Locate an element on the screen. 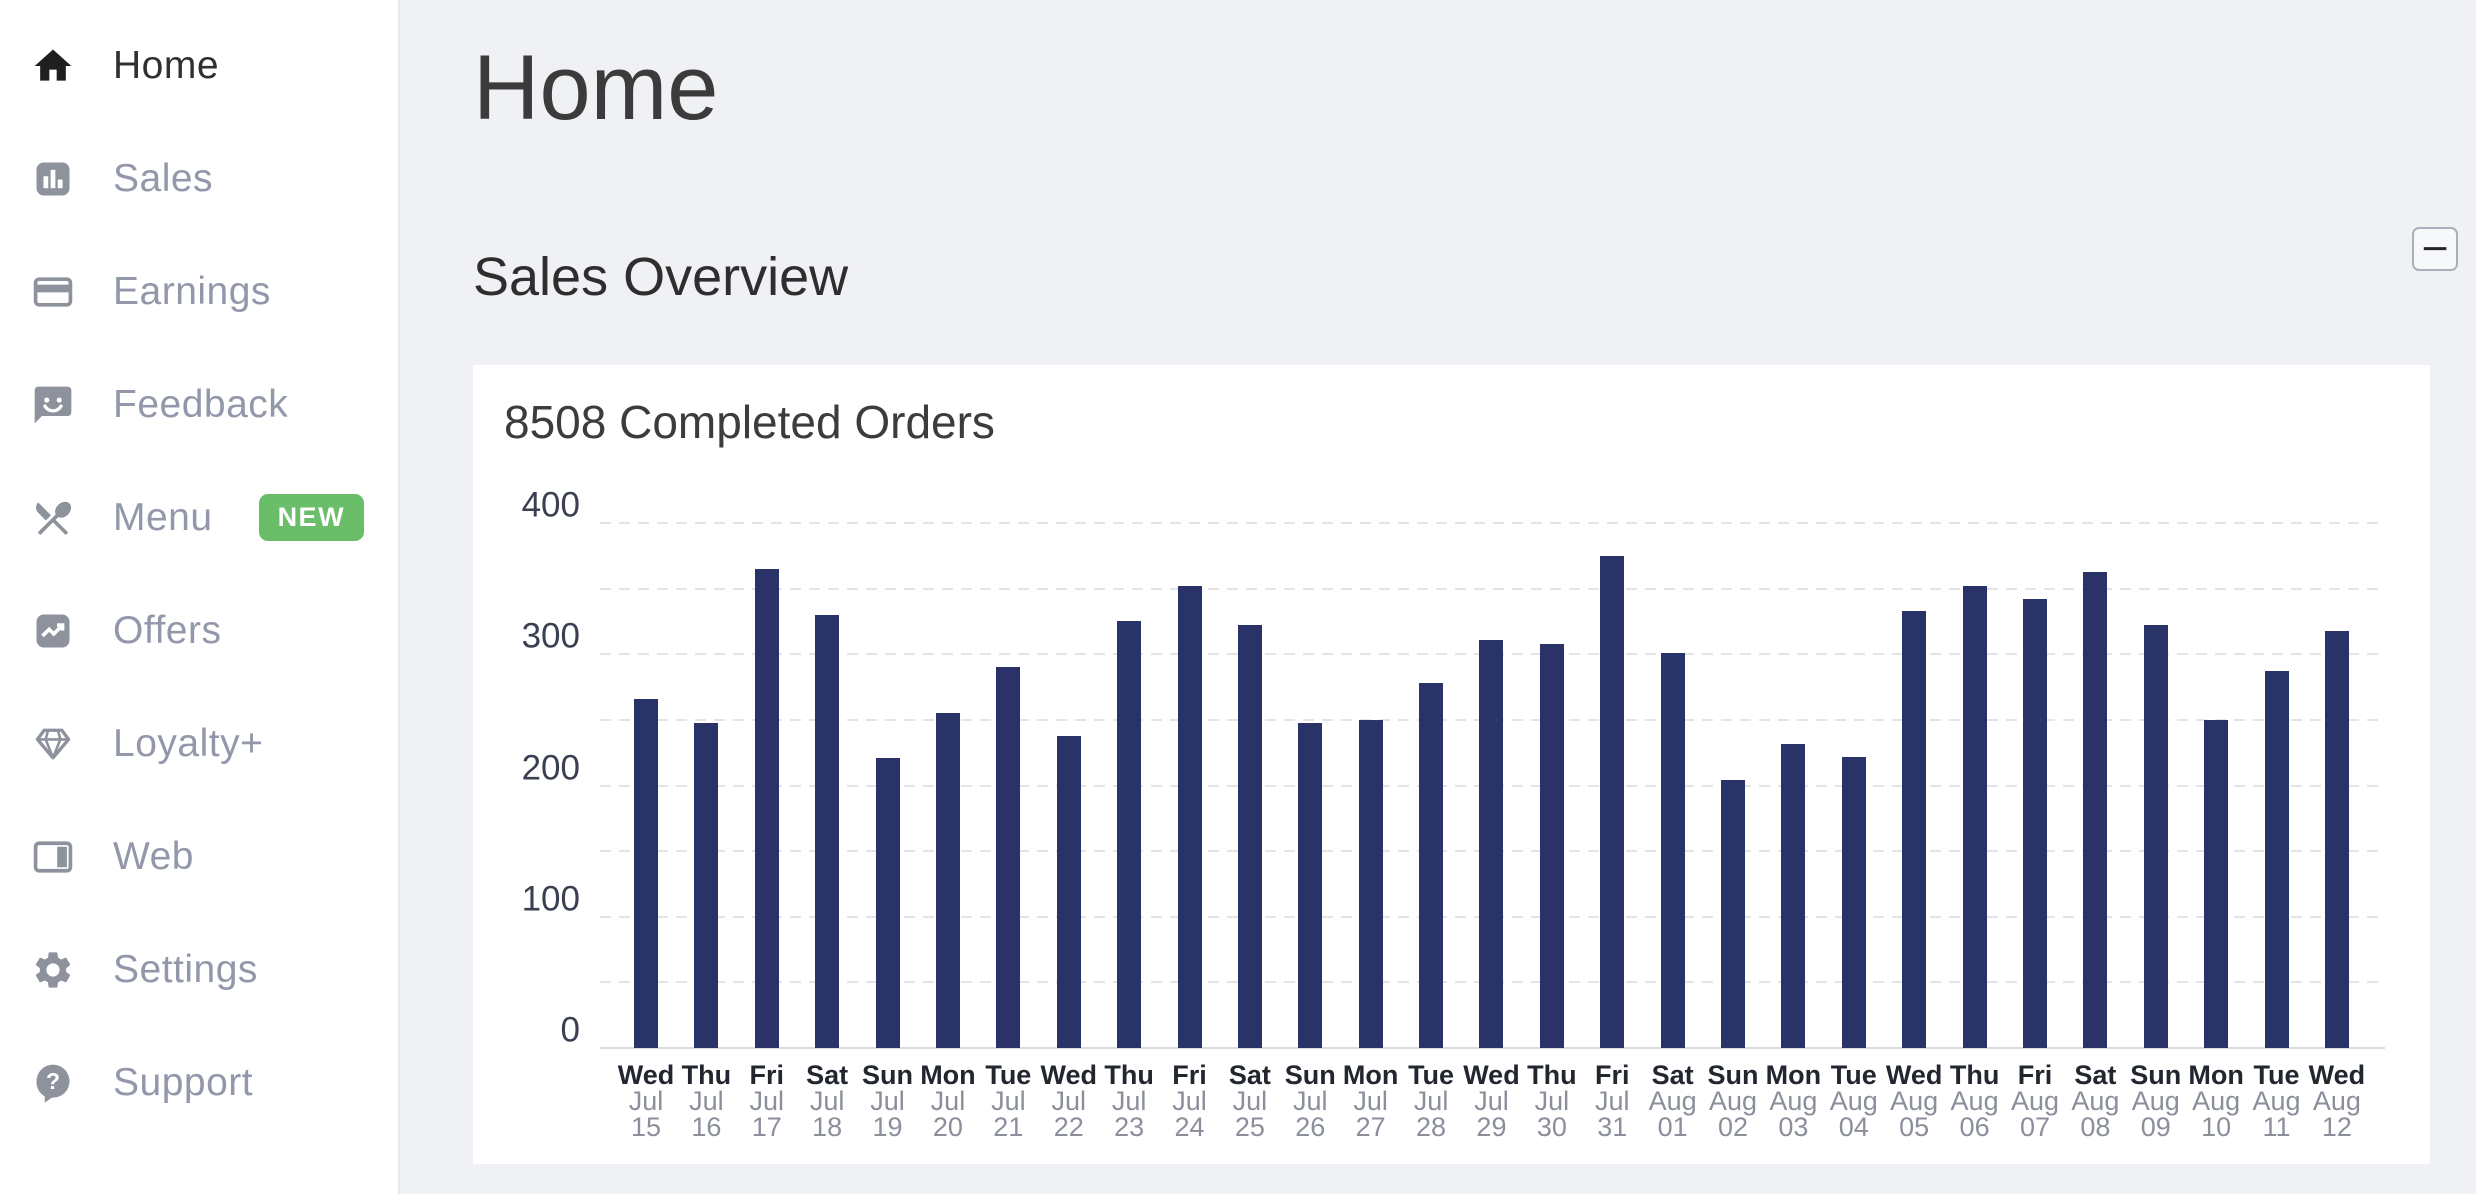 The height and width of the screenshot is (1194, 2476). sidebar-item-offers: Offers is located at coordinates (199, 630).